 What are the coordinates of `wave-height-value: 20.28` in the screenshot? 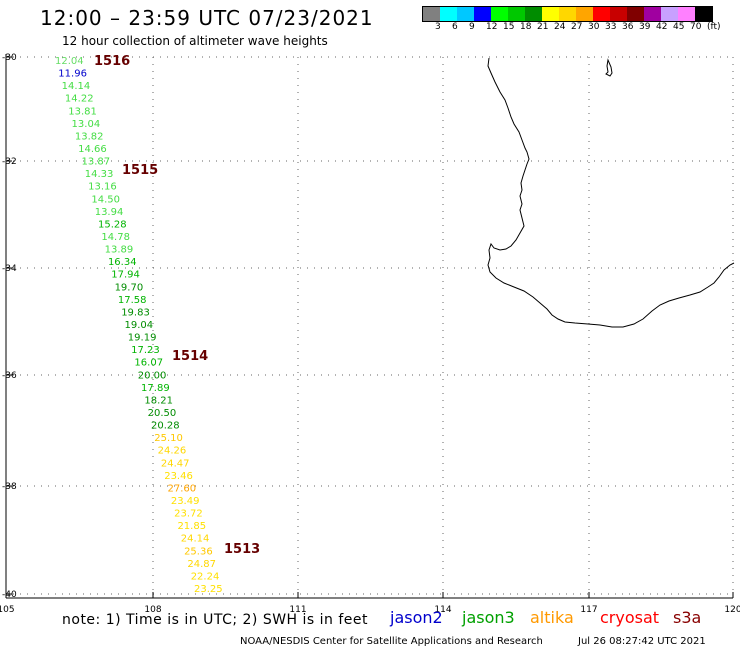 It's located at (165, 426).